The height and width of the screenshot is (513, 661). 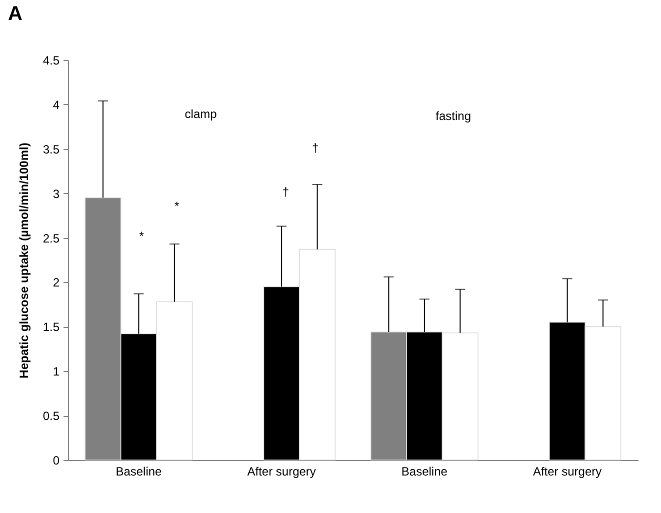 What do you see at coordinates (51, 416) in the screenshot?
I see `y-tick-label: 0.5` at bounding box center [51, 416].